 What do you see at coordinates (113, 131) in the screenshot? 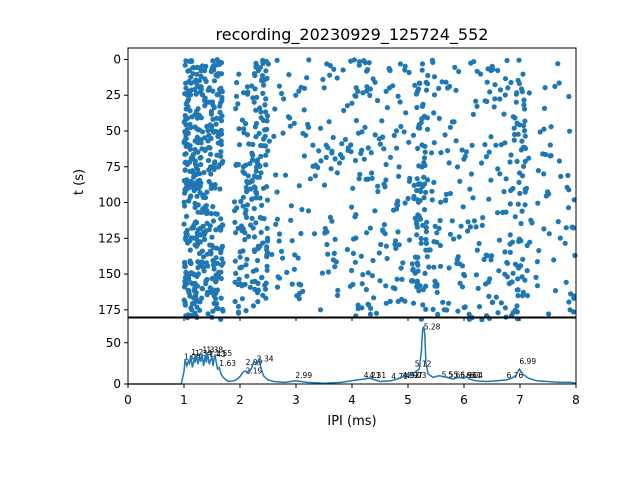
I see `raster-y-tick-label: 50` at bounding box center [113, 131].